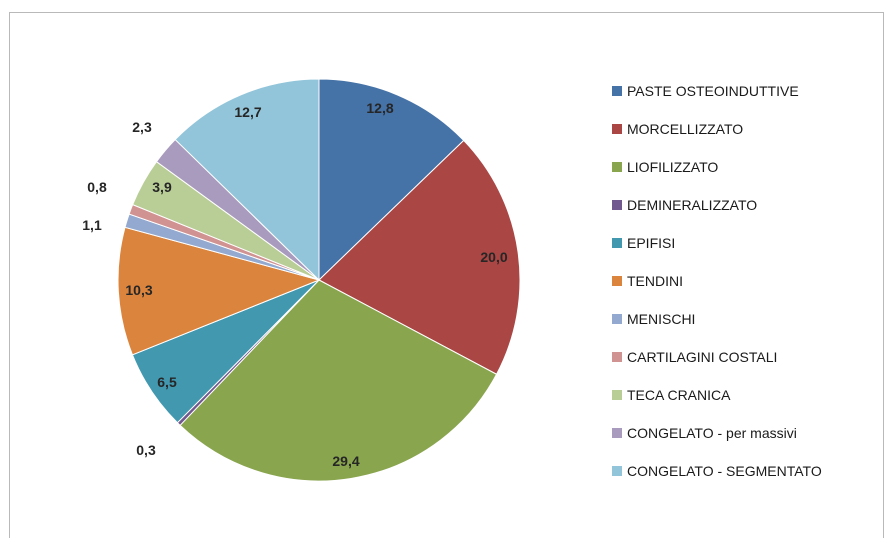 Image resolution: width=894 pixels, height=538 pixels. What do you see at coordinates (138, 290) in the screenshot?
I see `data-label: 10,3` at bounding box center [138, 290].